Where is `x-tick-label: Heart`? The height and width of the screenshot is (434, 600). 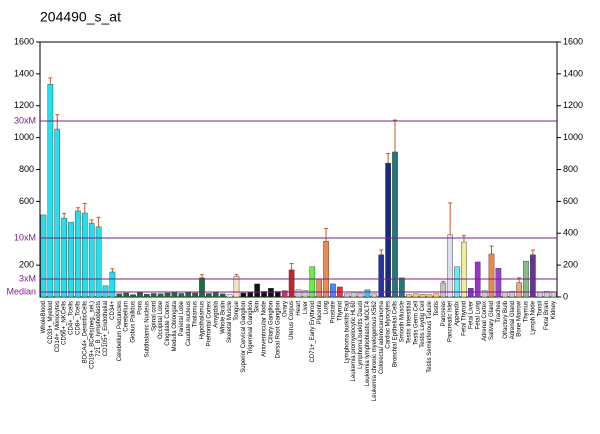
x-tick-label: Heart is located at coordinates (299, 308).